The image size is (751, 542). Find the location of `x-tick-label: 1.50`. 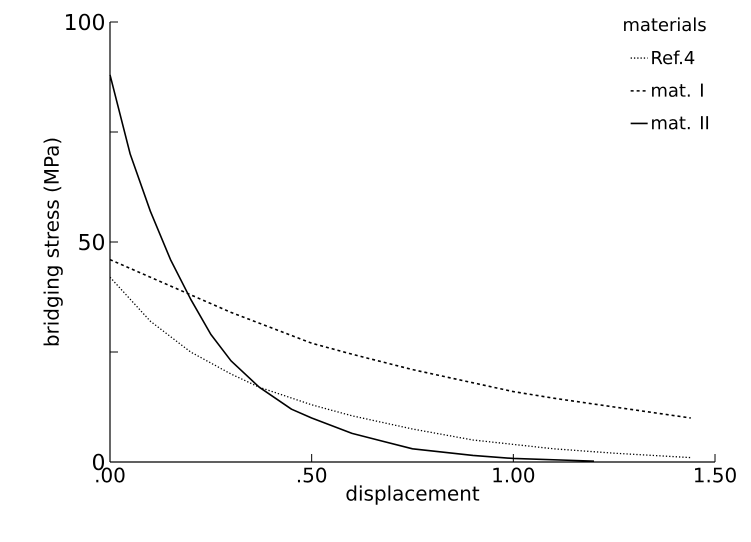

x-tick-label: 1.50 is located at coordinates (715, 475).